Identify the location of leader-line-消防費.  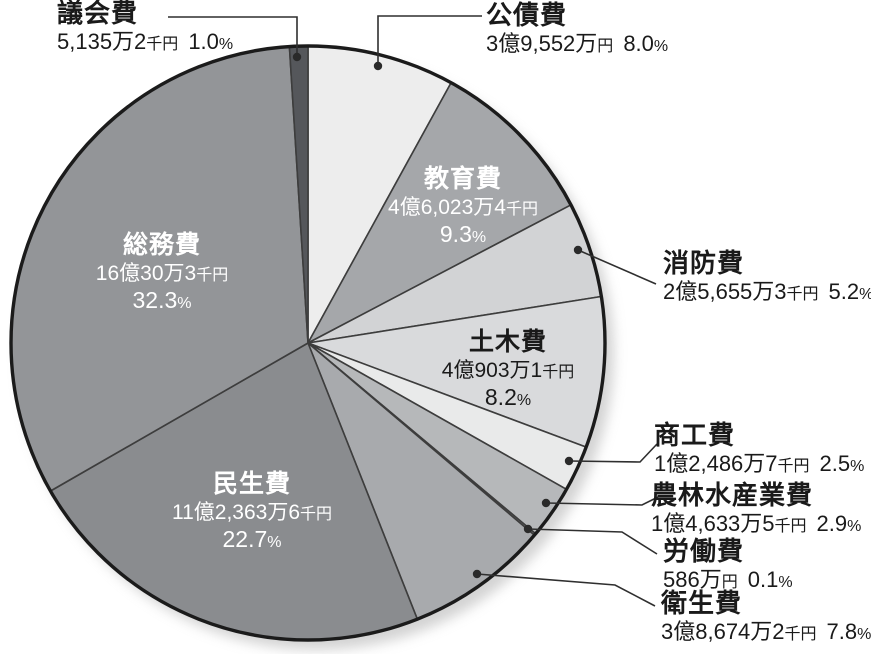
(617, 267).